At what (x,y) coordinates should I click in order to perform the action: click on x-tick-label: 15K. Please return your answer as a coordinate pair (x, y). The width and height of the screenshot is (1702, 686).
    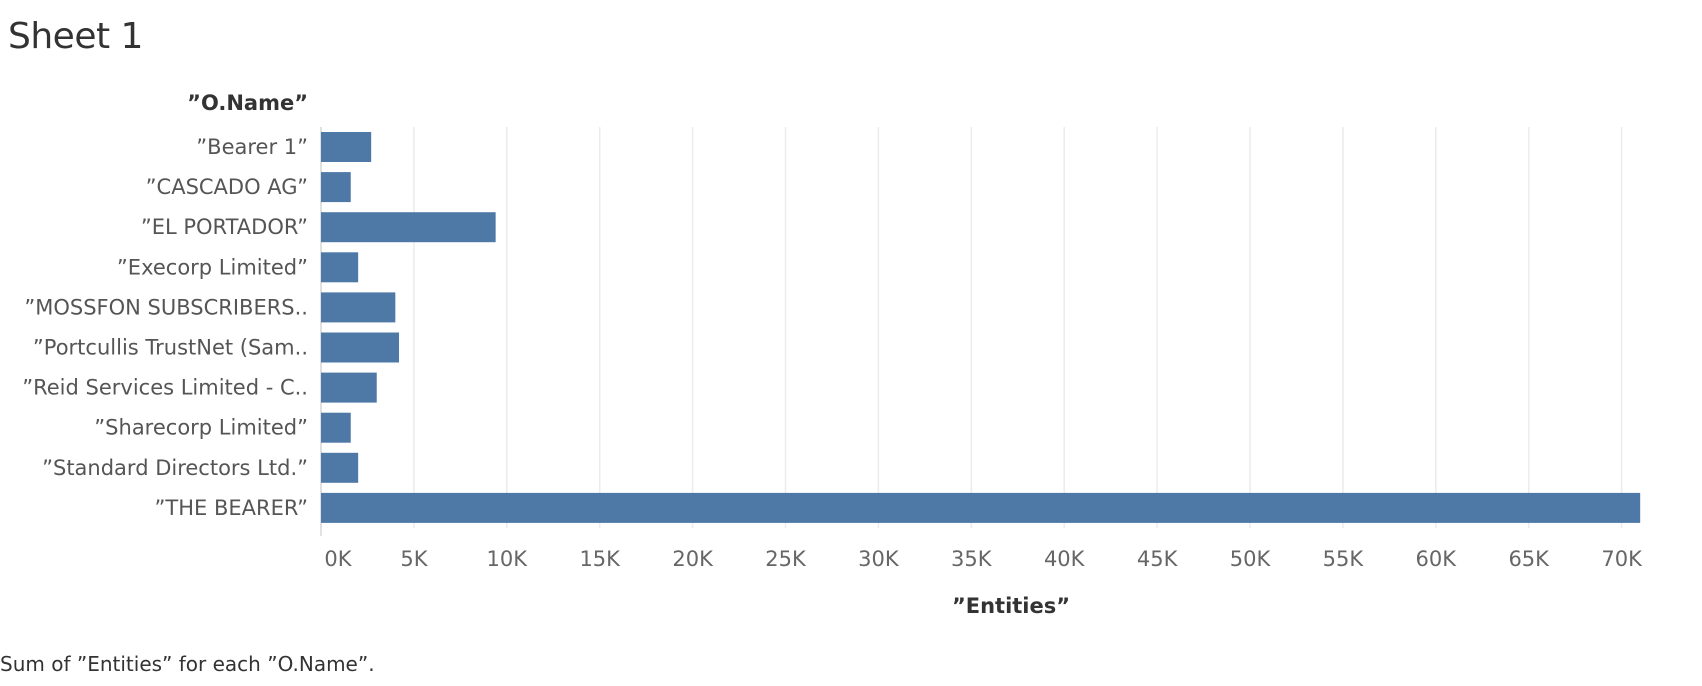
    Looking at the image, I should click on (600, 559).